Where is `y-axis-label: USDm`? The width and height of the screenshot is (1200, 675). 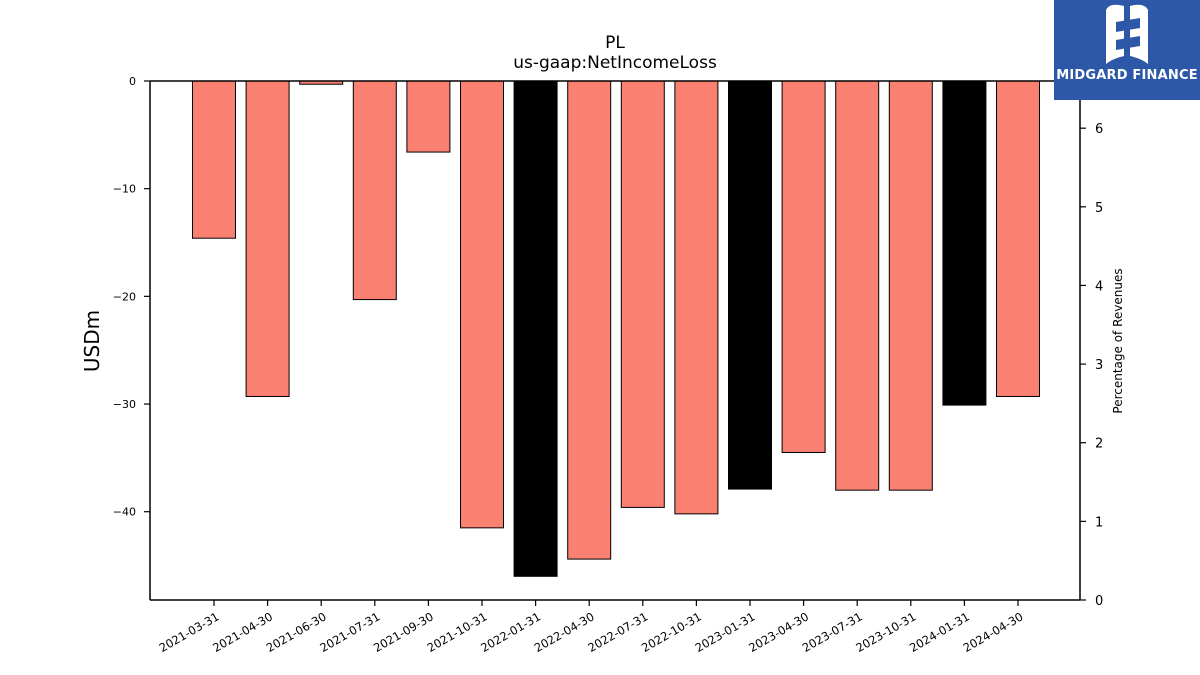
y-axis-label: USDm is located at coordinates (92, 341).